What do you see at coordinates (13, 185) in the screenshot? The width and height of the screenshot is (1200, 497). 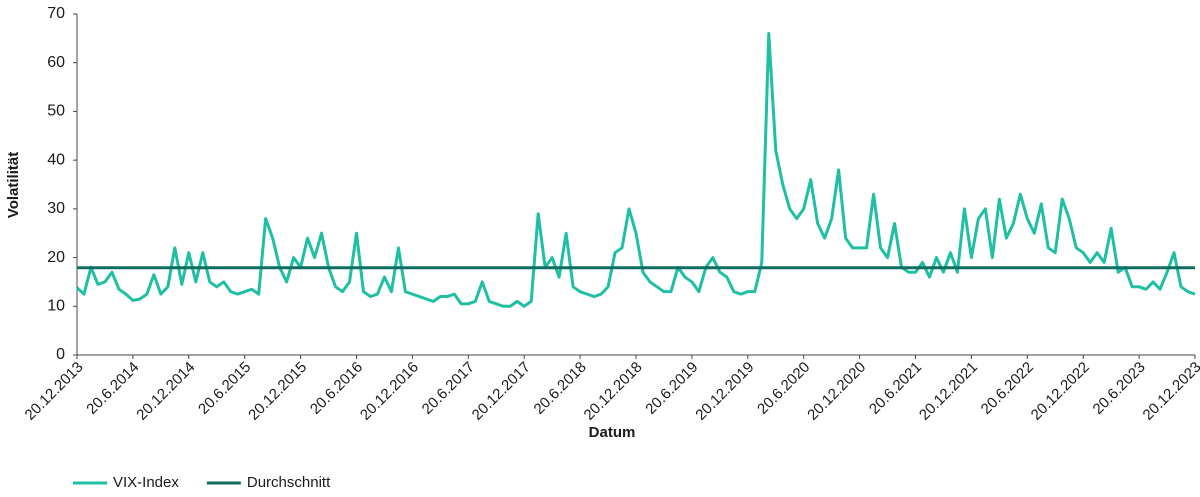 I see `y-axis-title: Volatilität` at bounding box center [13, 185].